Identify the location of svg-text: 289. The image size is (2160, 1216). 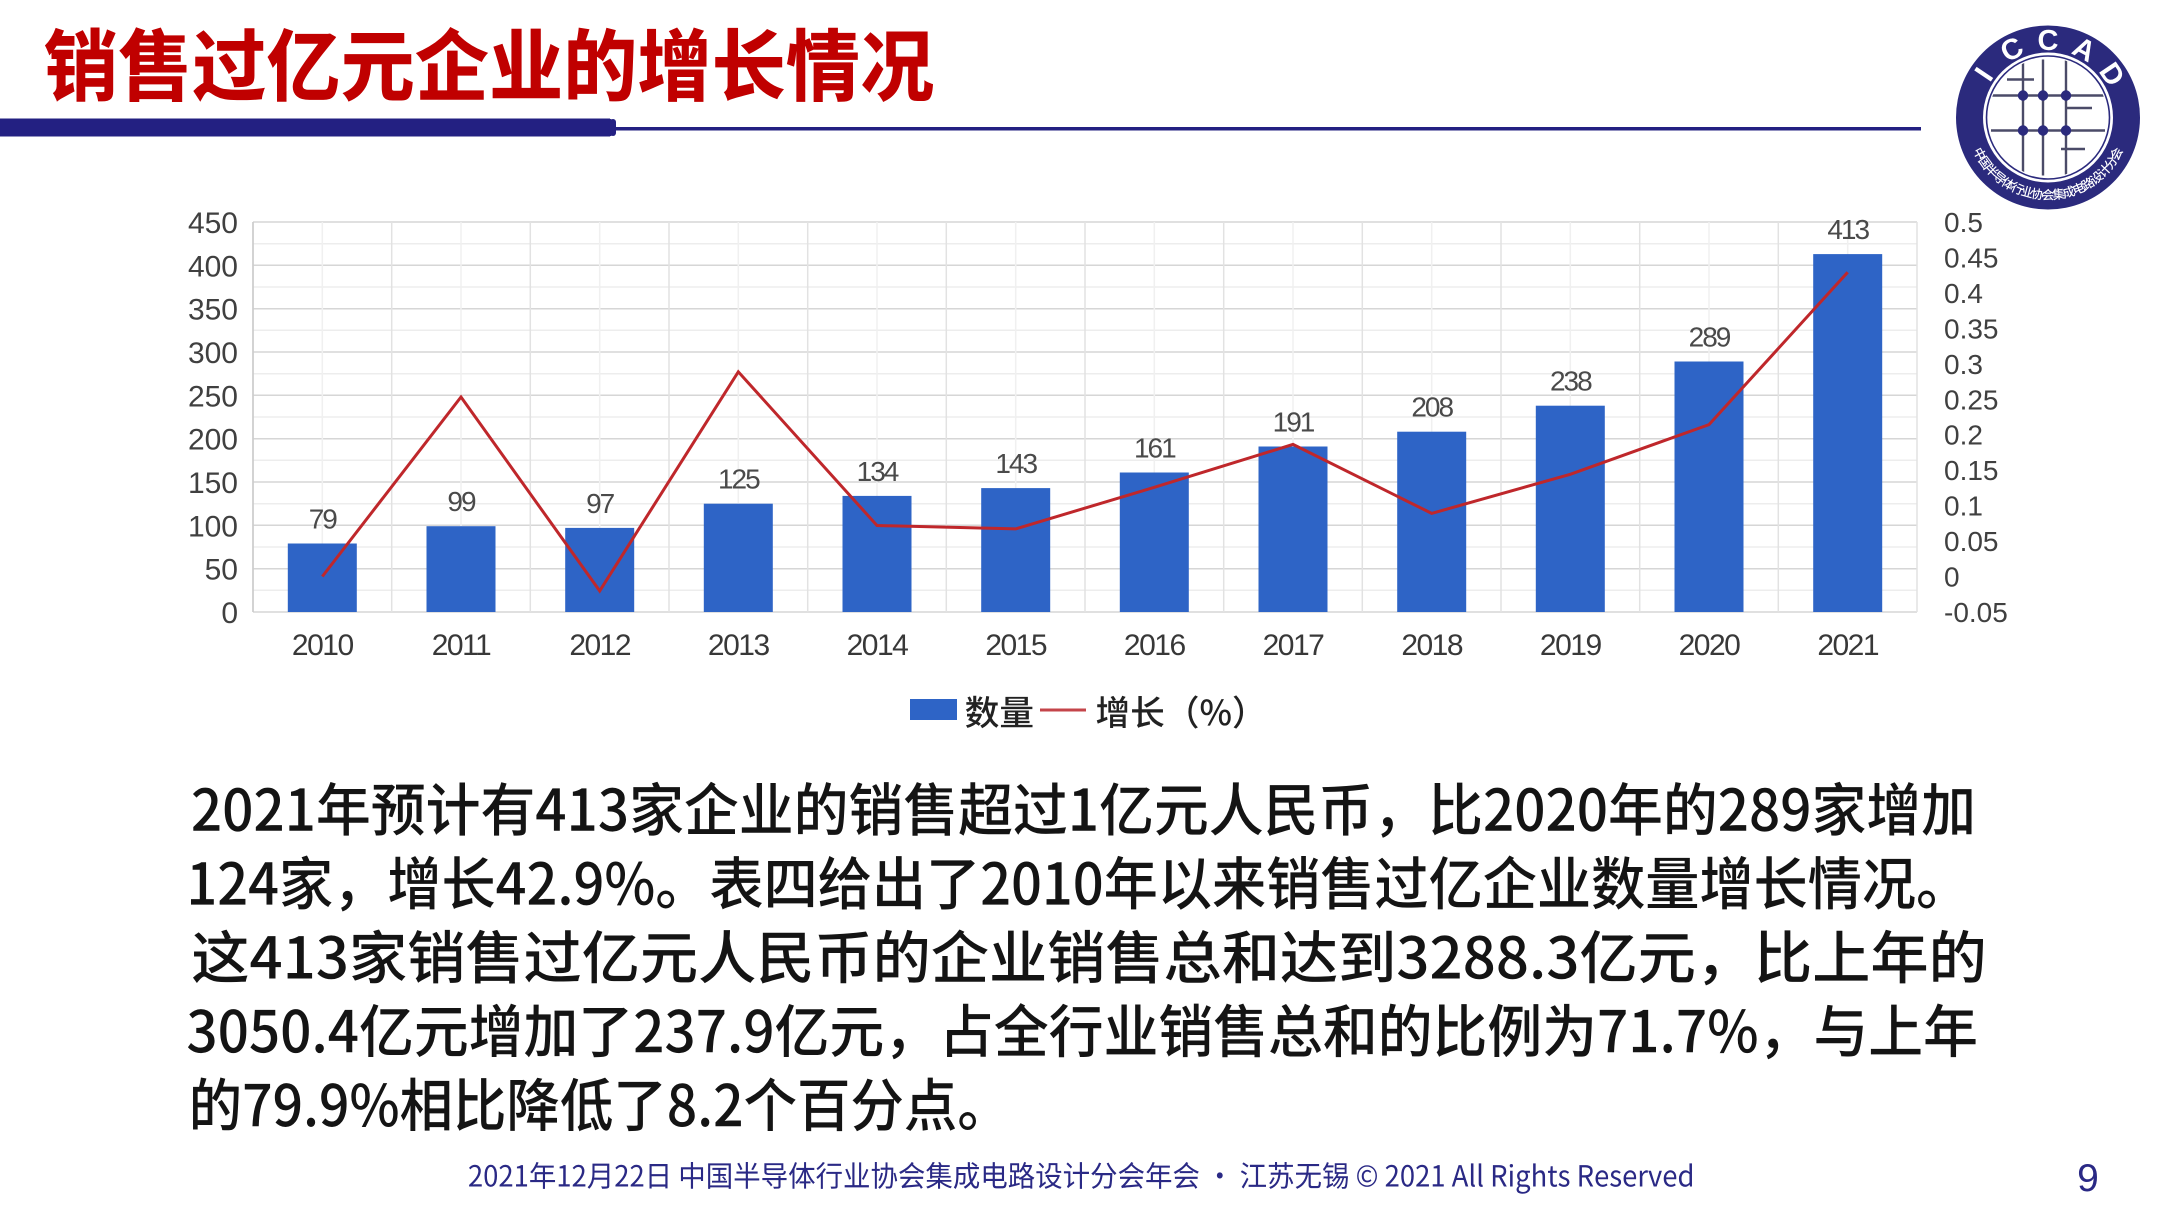
(1710, 337).